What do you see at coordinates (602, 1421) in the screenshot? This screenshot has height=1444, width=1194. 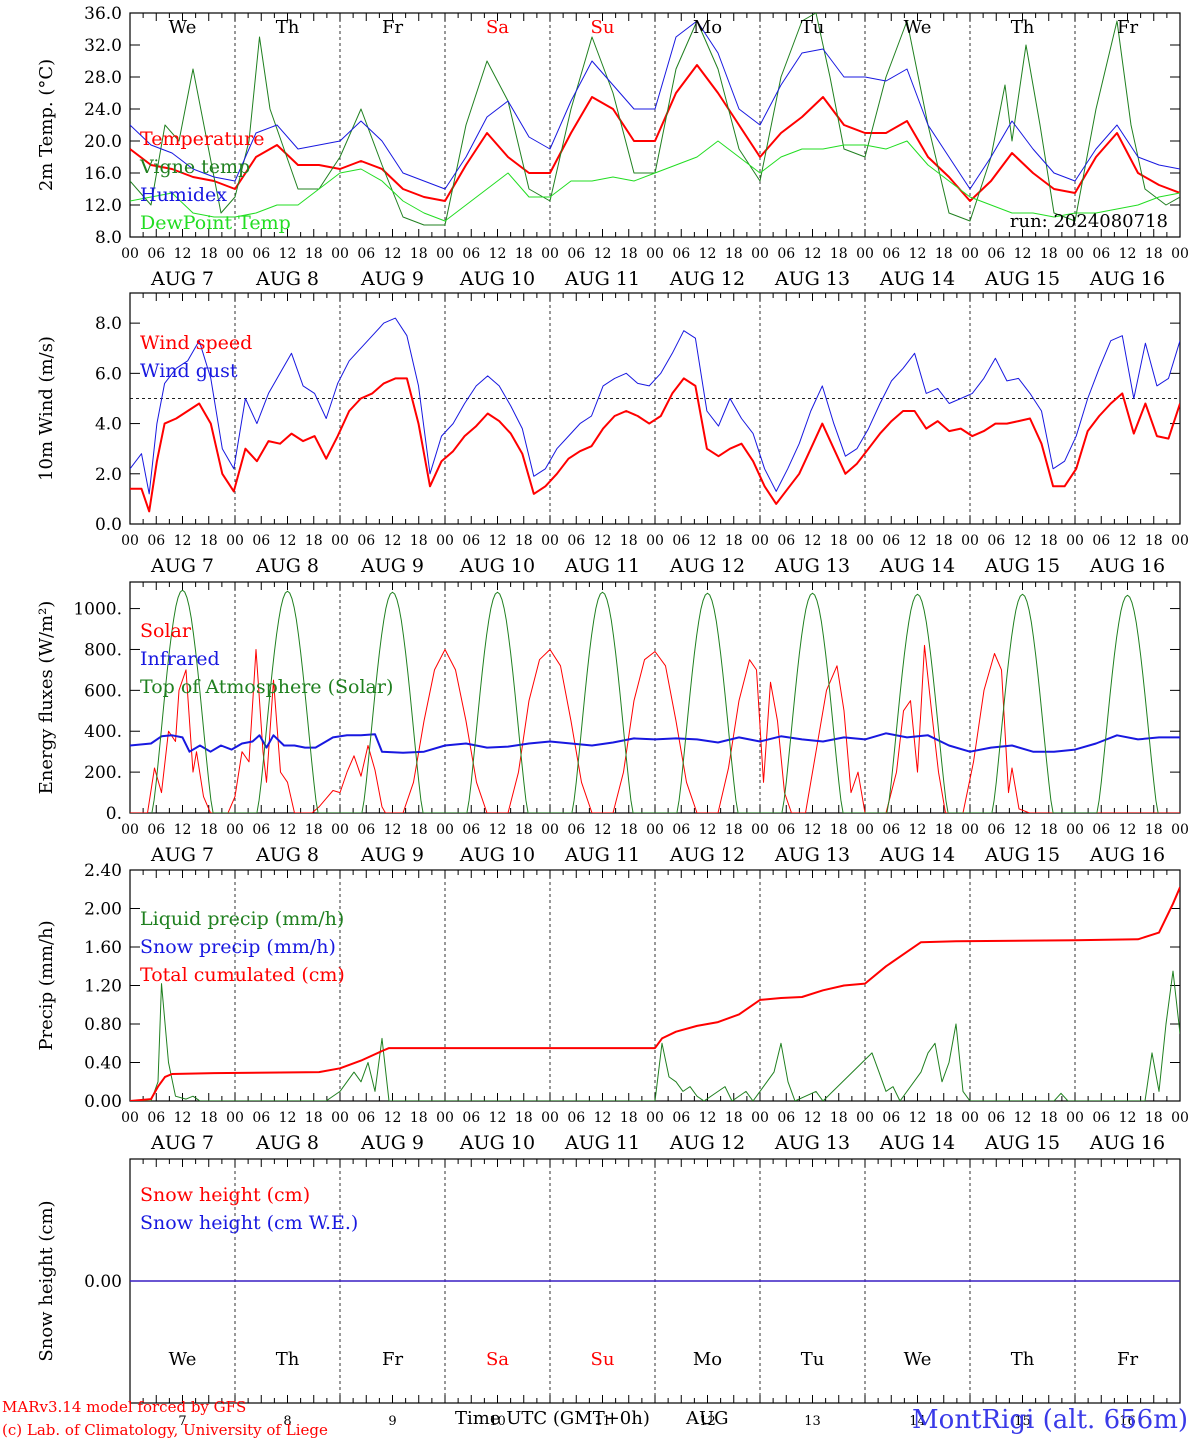 I see `date-number: 11` at bounding box center [602, 1421].